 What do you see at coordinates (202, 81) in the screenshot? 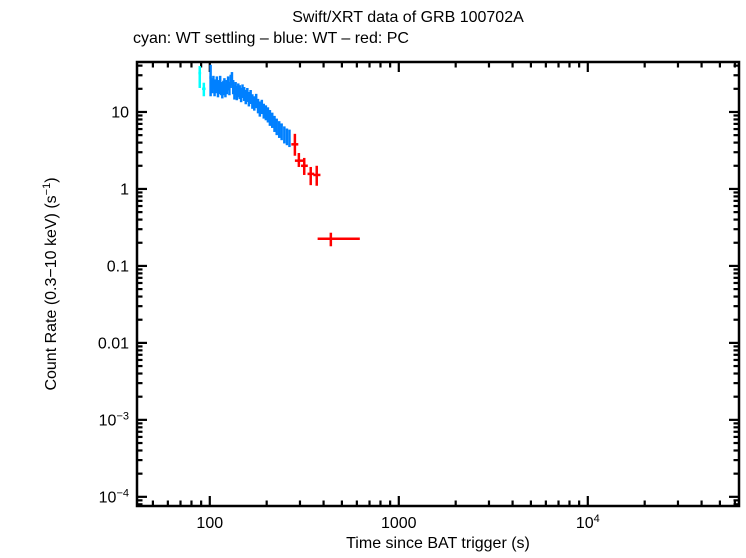
I see `series-wt-settling` at bounding box center [202, 81].